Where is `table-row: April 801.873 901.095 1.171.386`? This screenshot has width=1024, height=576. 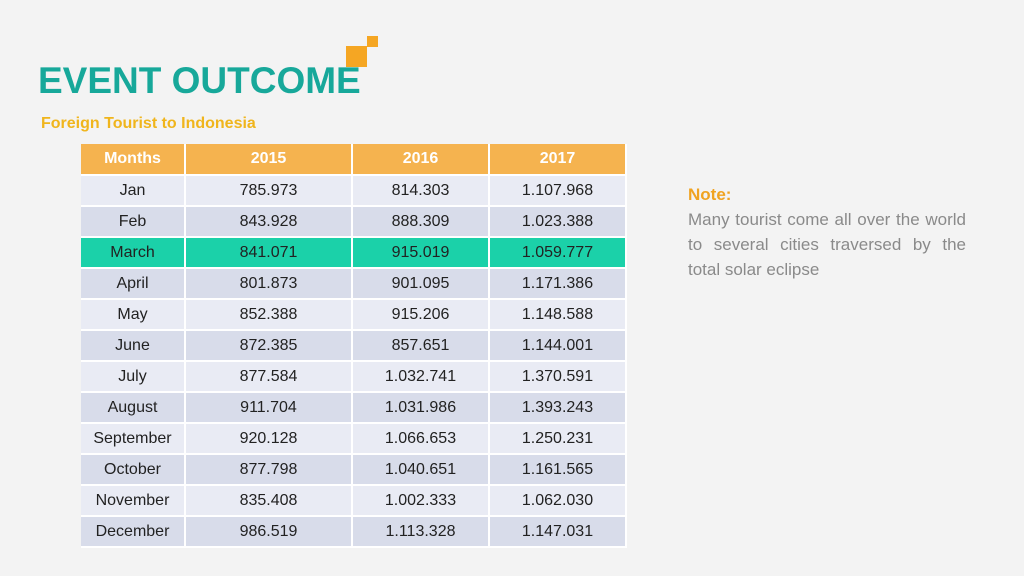
table-row: April 801.873 901.095 1.171.386 is located at coordinates (354, 284).